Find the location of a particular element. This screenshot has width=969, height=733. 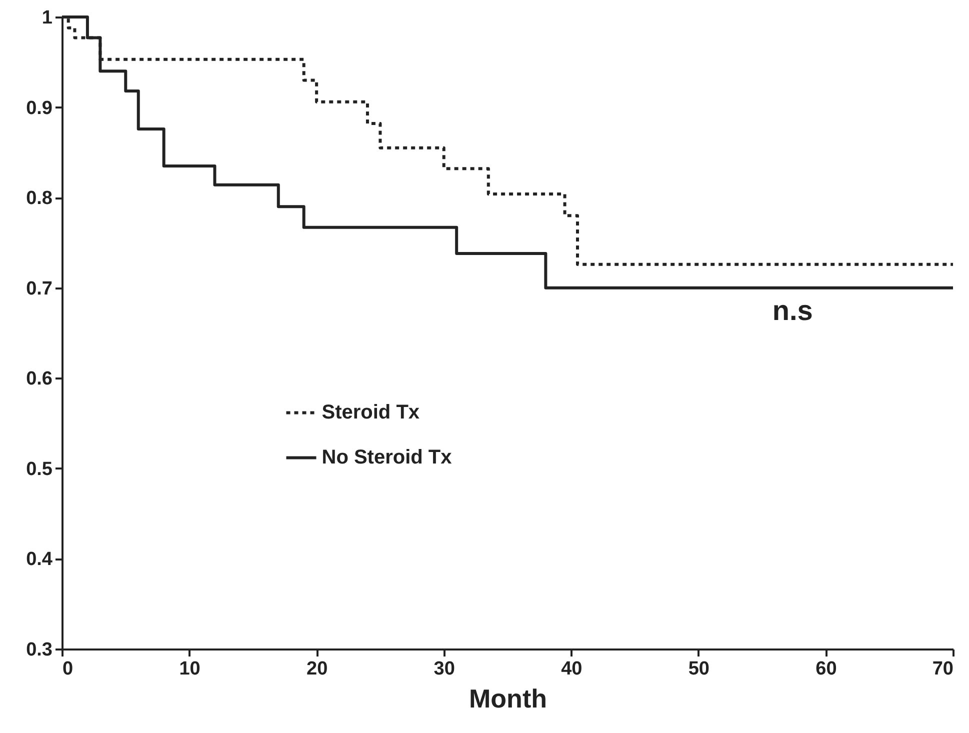

x-tick-label: 0 is located at coordinates (68, 669).